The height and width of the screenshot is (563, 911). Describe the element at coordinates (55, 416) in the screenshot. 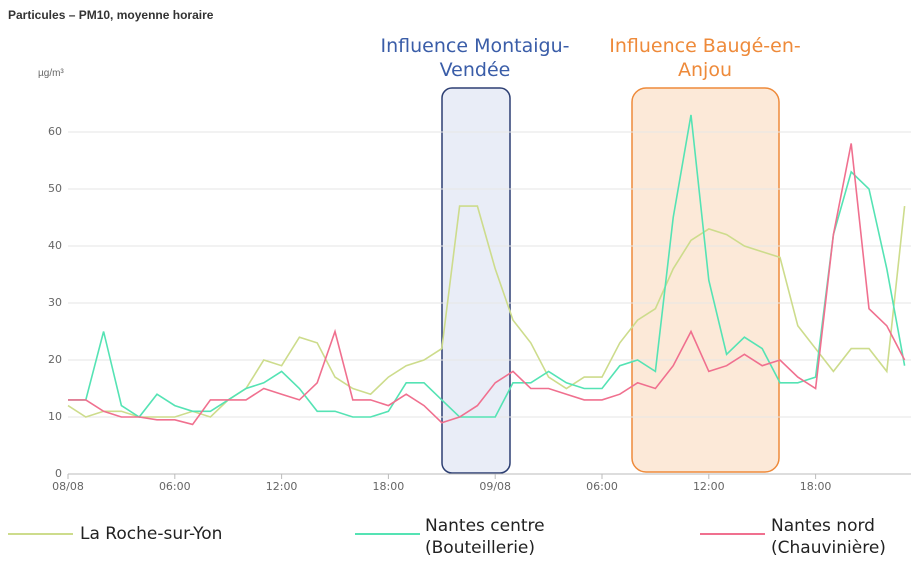

I see `y-tick-label: 10` at that location.